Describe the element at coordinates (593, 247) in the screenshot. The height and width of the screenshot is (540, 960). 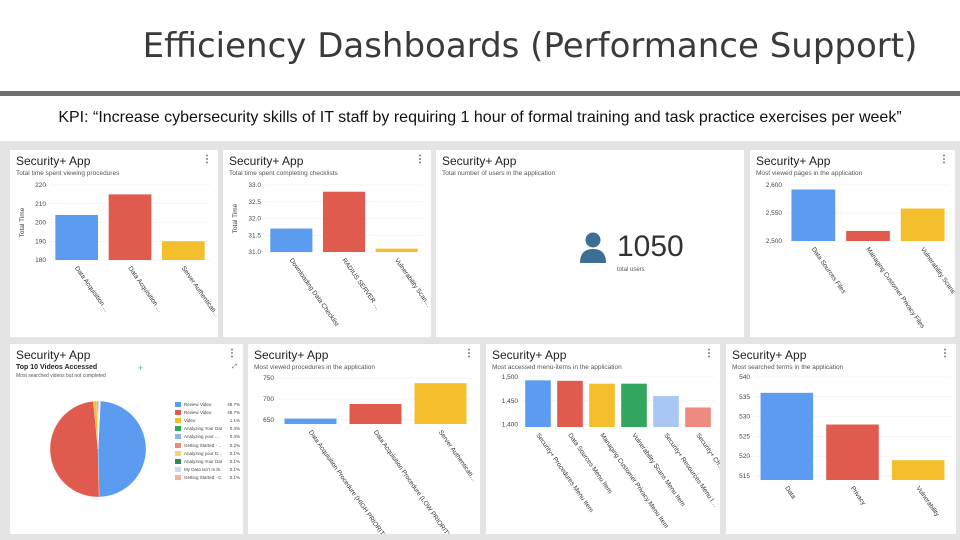
I see `user-icon` at that location.